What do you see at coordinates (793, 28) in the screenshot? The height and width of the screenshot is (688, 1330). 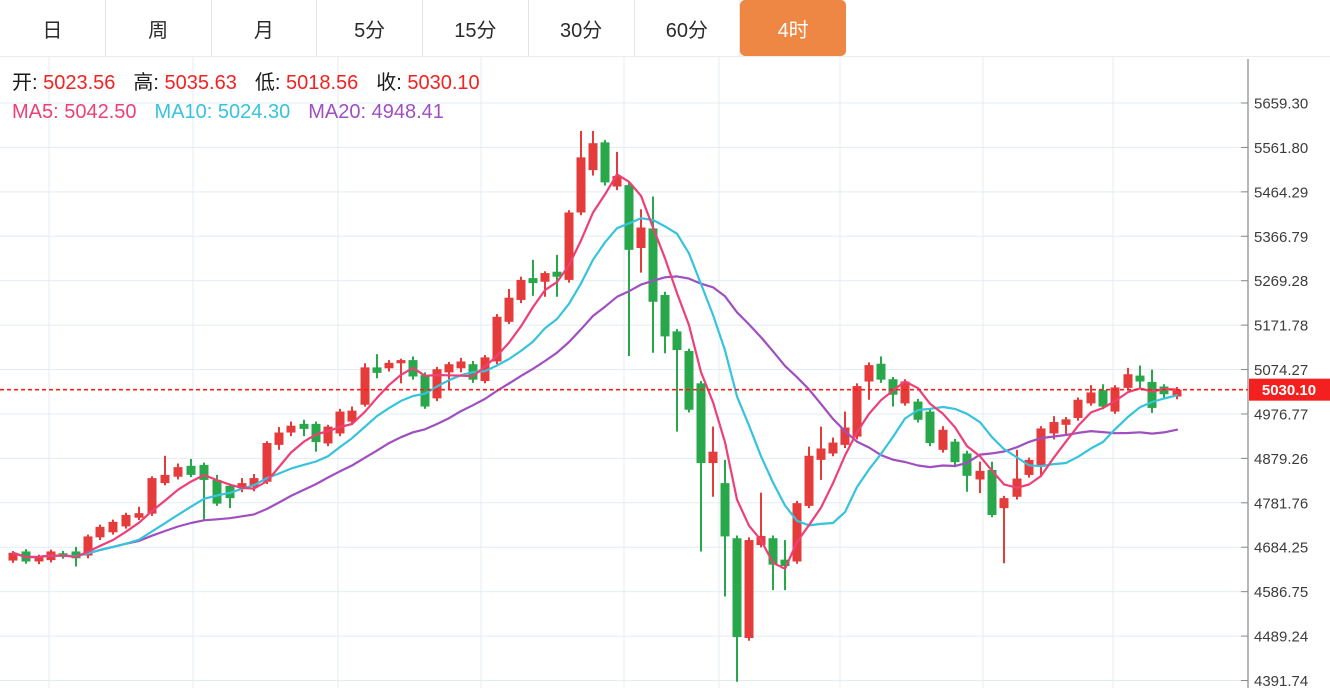 I see `tab-4hour: 4时` at bounding box center [793, 28].